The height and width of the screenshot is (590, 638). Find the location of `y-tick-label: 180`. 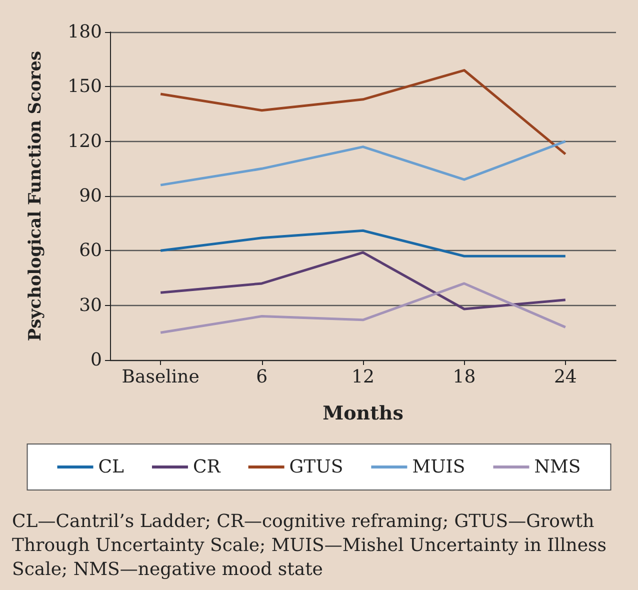

y-tick-label: 180 is located at coordinates (85, 32).